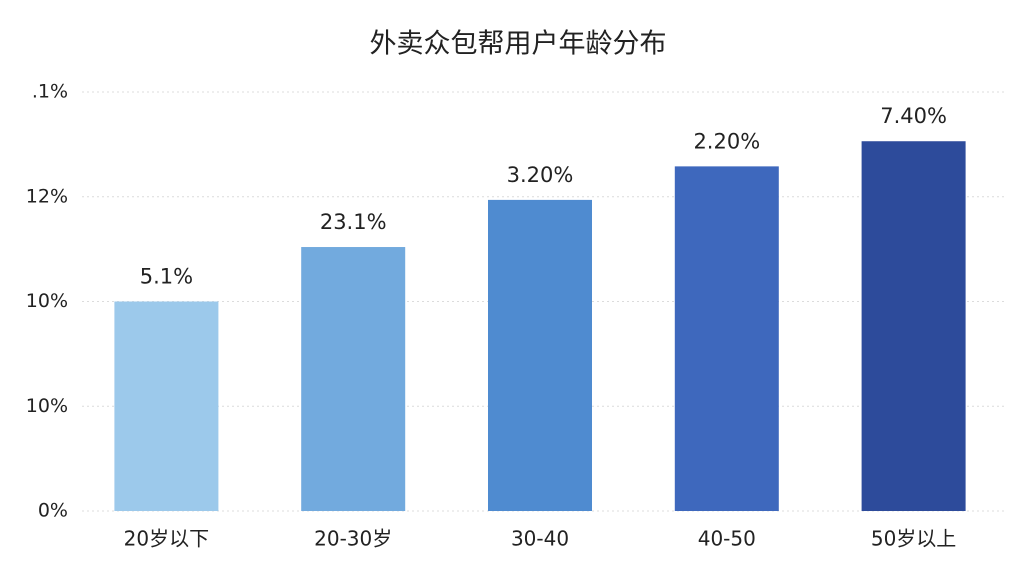 This screenshot has width=1024, height=576. Describe the element at coordinates (166, 277) in the screenshot. I see `data-label: 5.1%` at that location.